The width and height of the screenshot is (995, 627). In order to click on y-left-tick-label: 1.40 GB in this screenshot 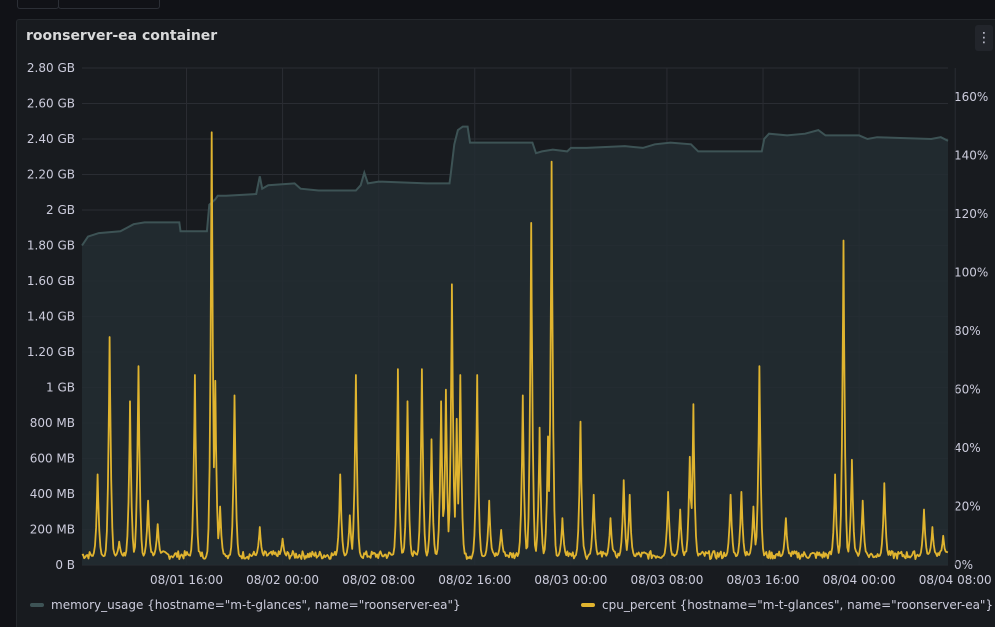, I will do `click(51, 317)`.